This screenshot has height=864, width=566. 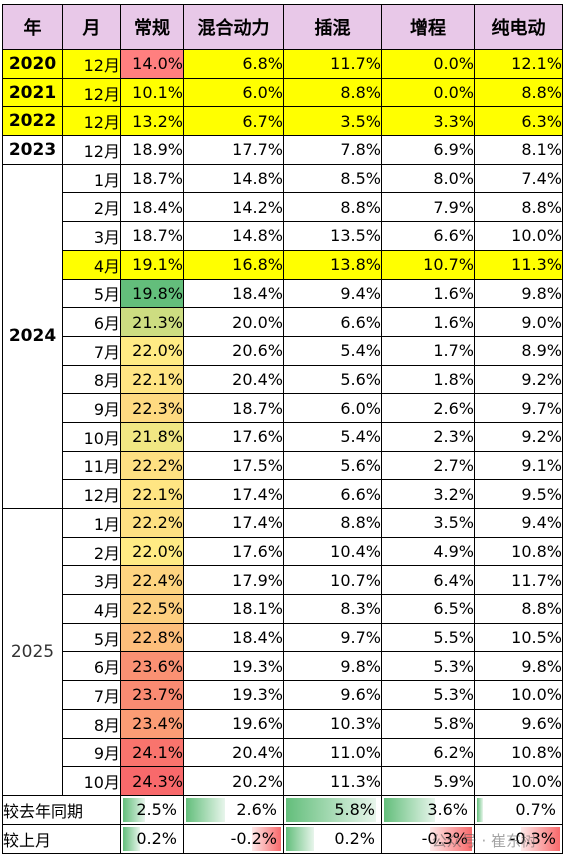 I want to click on value-cell: 11.0%, so click(x=332, y=752).